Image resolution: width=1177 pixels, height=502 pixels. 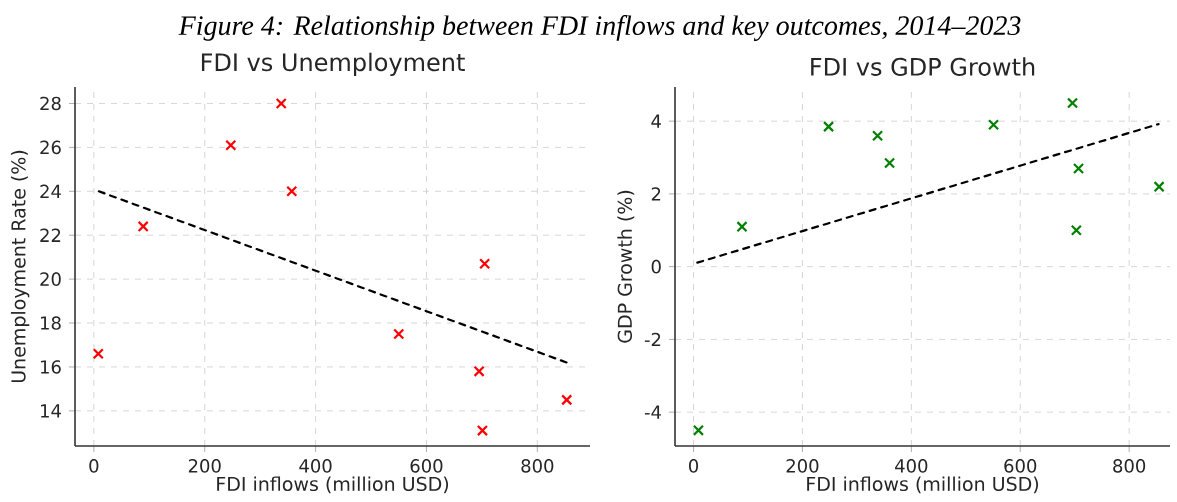 I want to click on y-axis-title: Unemployment Rate (%), so click(x=20, y=266).